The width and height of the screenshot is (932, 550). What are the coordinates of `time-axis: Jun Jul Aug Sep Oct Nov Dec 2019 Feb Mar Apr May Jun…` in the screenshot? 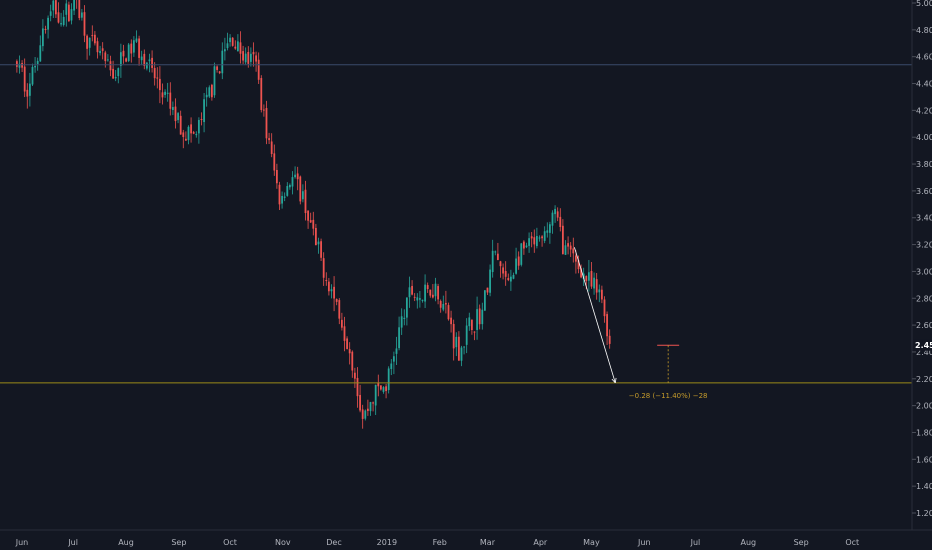 It's located at (437, 542).